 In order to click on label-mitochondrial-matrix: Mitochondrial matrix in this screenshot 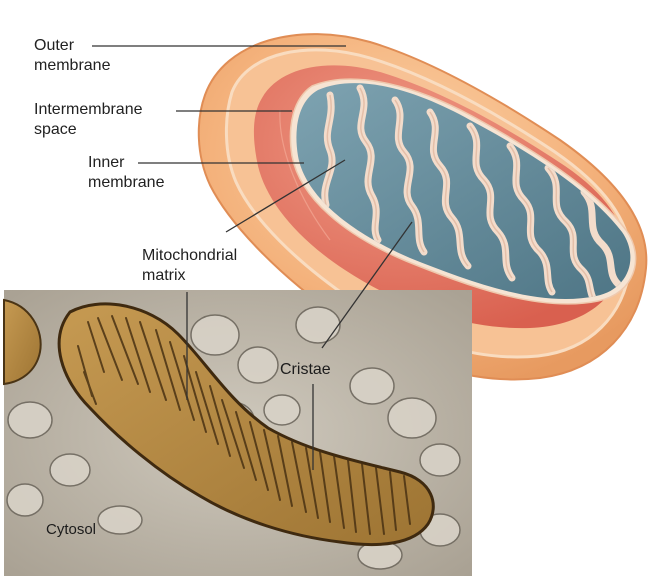, I will do `click(189, 266)`.